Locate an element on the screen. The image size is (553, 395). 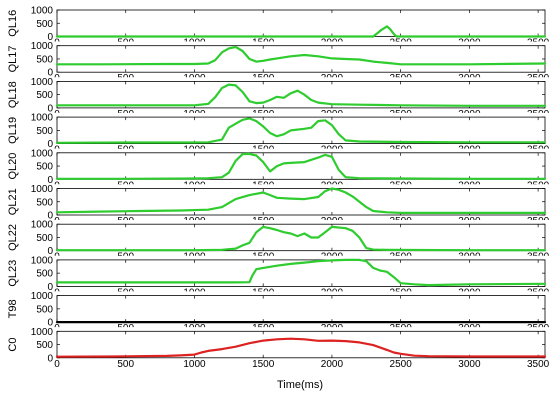
axes-box-ql19 is located at coordinates (301, 130).